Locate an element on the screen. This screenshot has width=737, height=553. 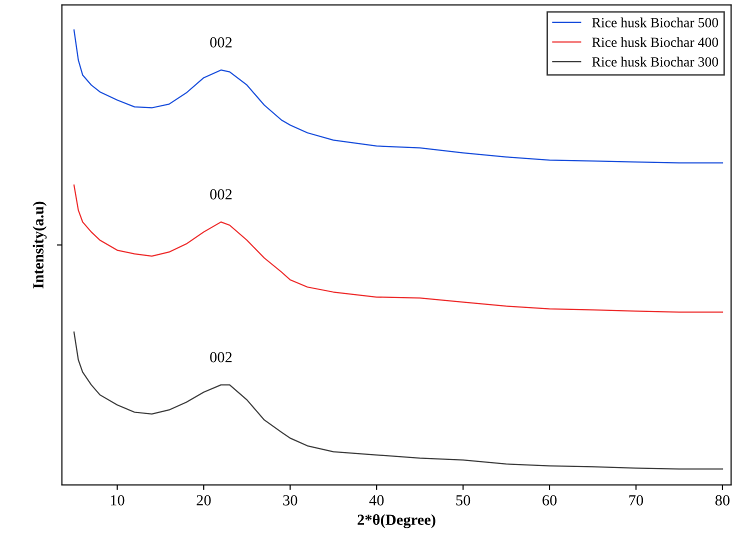
x-tick-label: 40 is located at coordinates (376, 500).